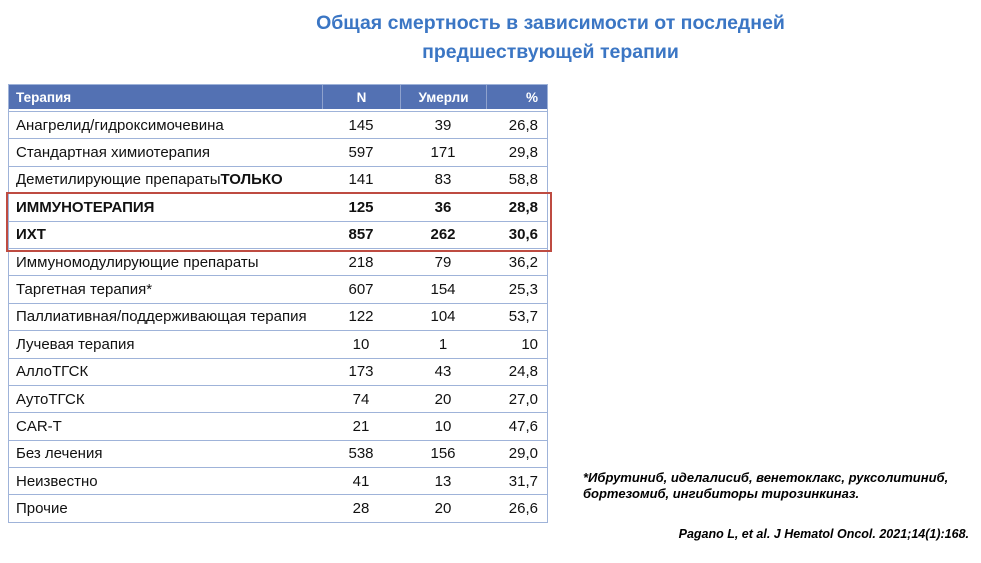  What do you see at coordinates (443, 262) in the screenshot?
I see `died-value: 79` at bounding box center [443, 262].